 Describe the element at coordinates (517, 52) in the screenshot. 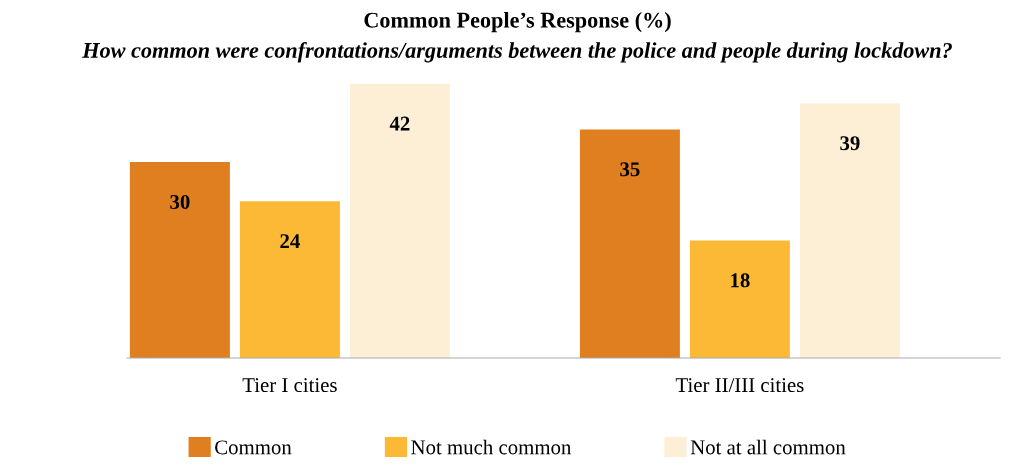

I see `chart-subtitle: How common were confrontations/arguments between the police and people during lockdown?` at that location.